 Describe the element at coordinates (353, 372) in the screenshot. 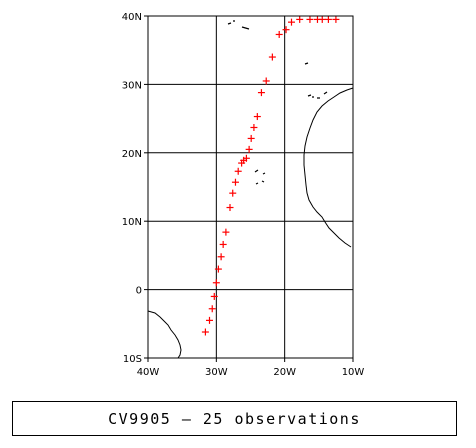

I see `x-tick-label: 10W` at that location.